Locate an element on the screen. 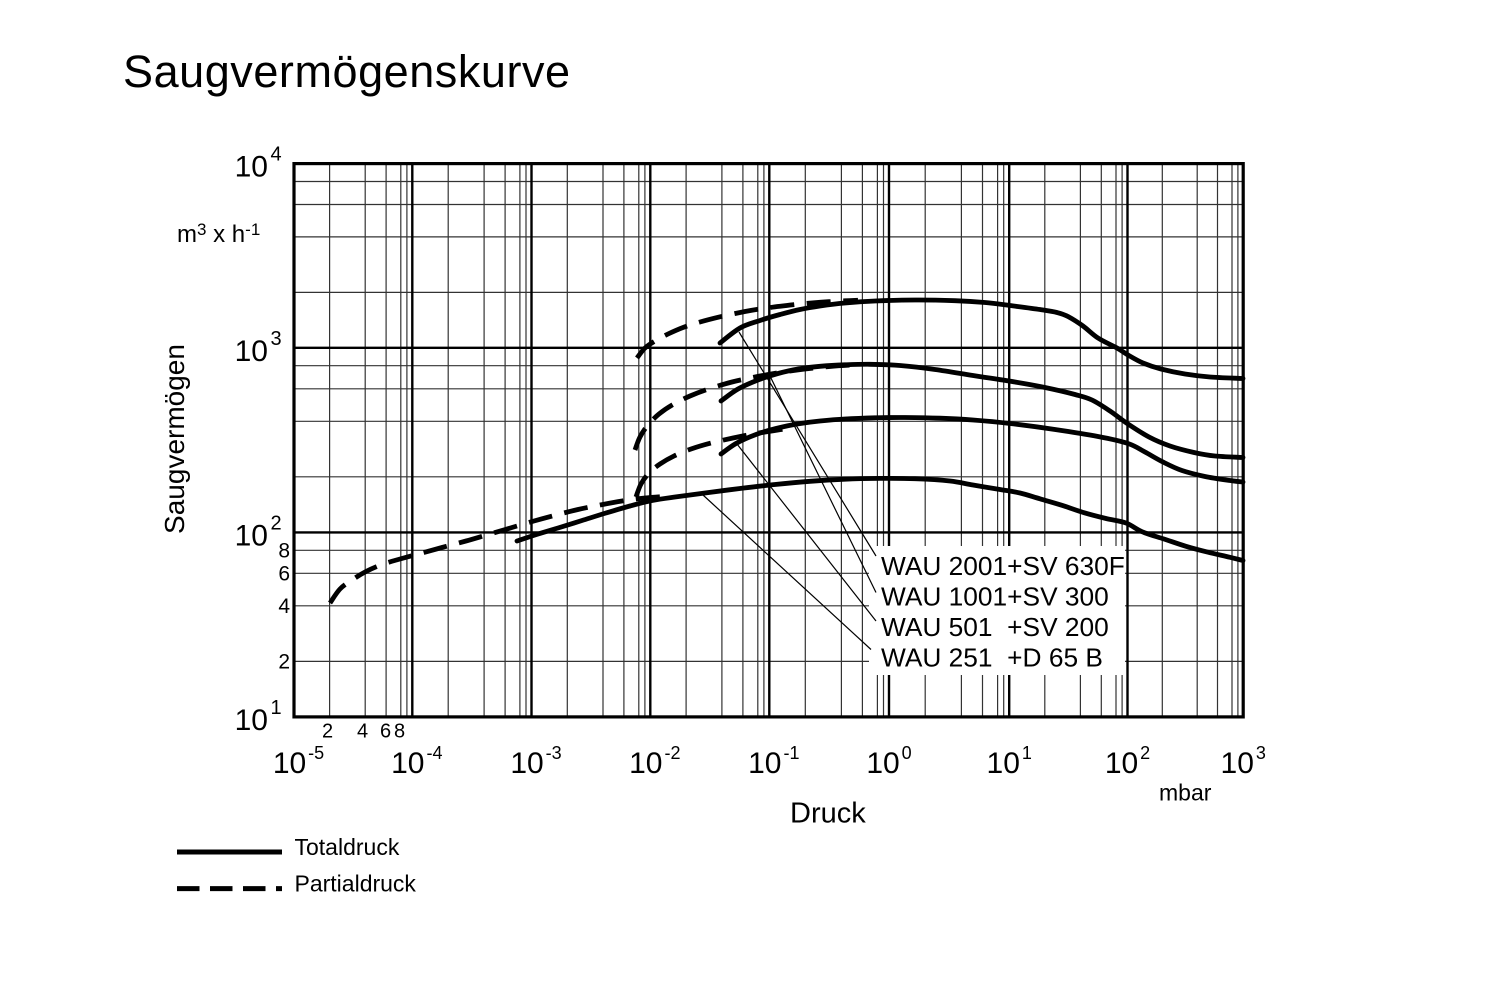 This screenshot has height=1006, width=1504. svg-text: WAU 501 +SV 200 is located at coordinates (995, 627).